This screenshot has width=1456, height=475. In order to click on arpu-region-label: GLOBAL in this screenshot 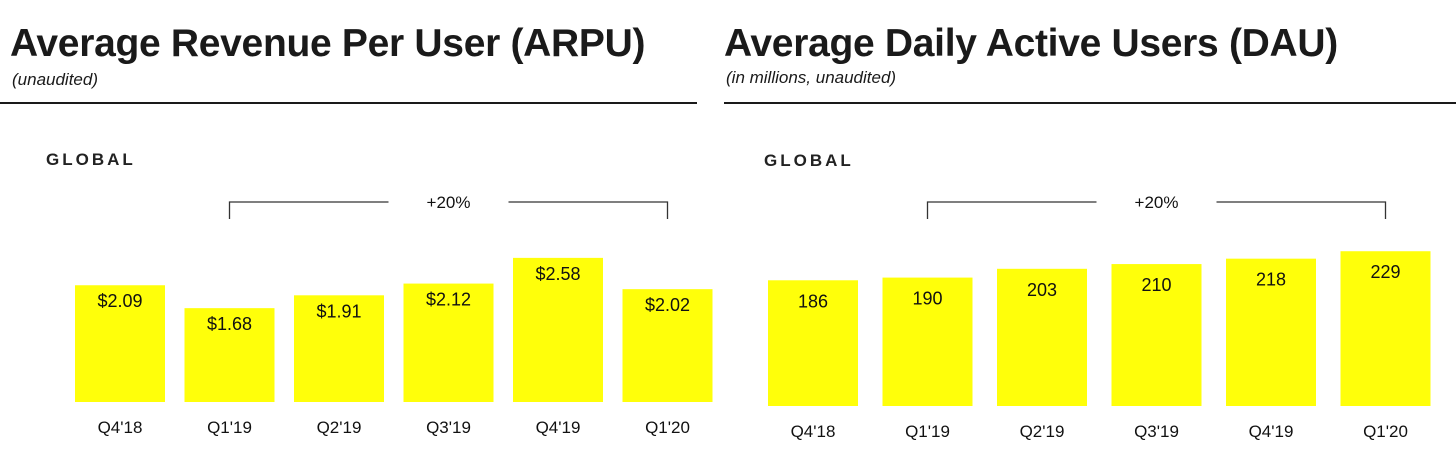, I will do `click(91, 159)`.